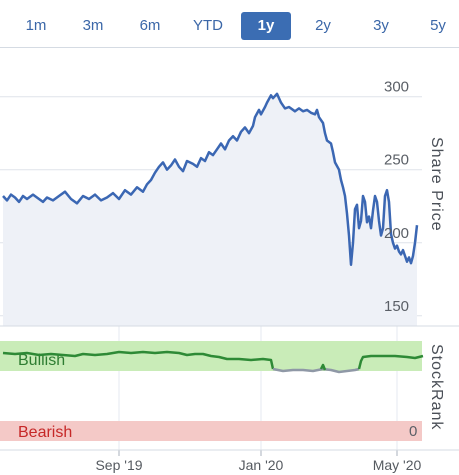 Image resolution: width=459 pixels, height=475 pixels. Describe the element at coordinates (93, 25) in the screenshot. I see `tab-3m: 3m` at that location.